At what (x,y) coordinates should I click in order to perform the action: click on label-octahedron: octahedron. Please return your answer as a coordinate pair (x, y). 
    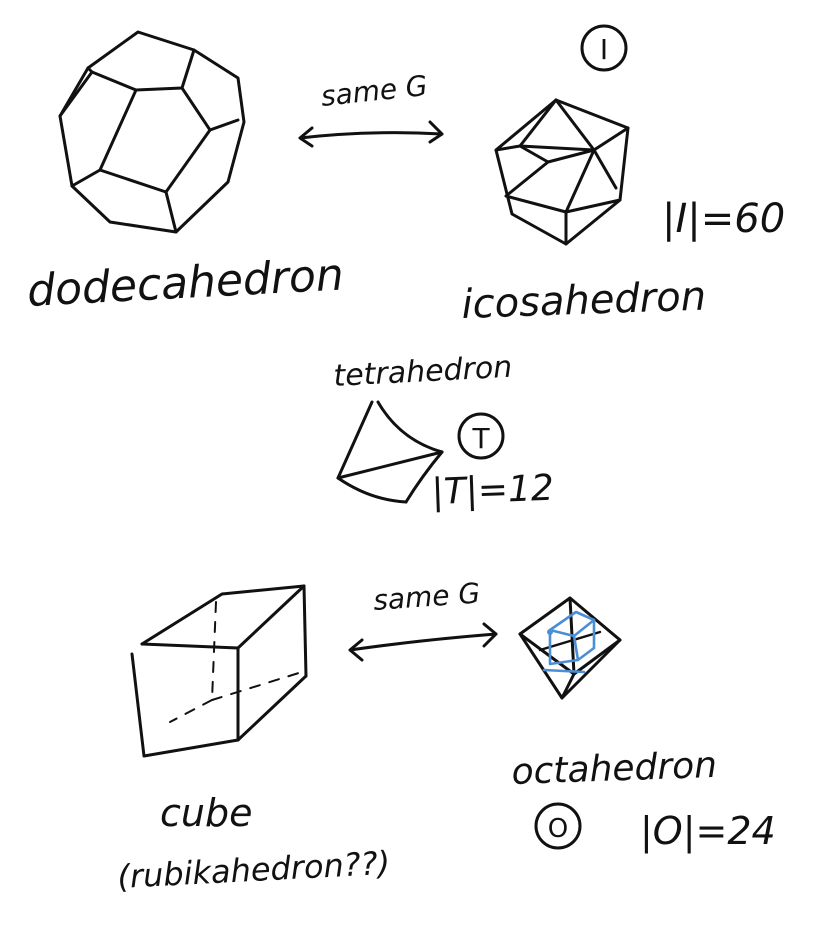
    Looking at the image, I should click on (614, 769).